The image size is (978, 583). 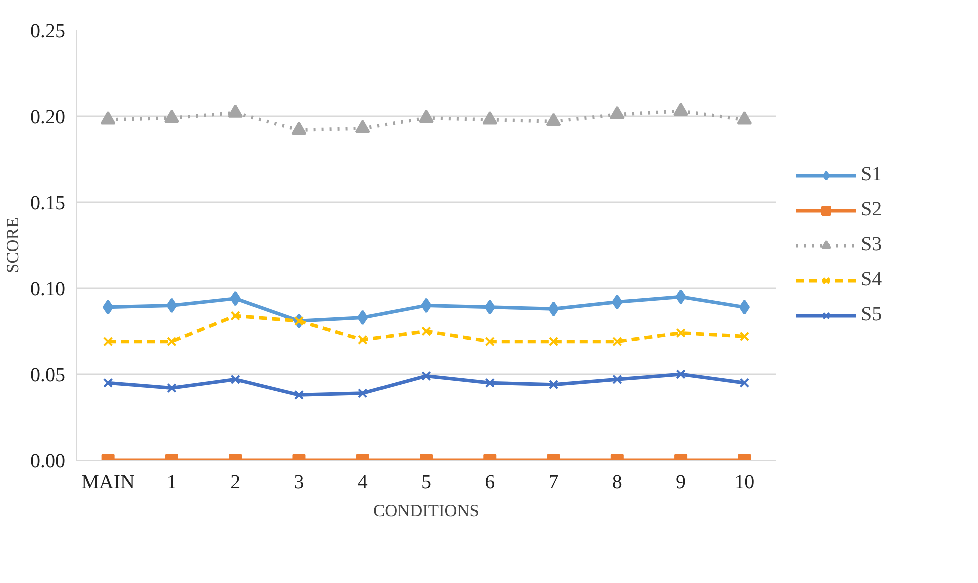 What do you see at coordinates (235, 483) in the screenshot?
I see `x-tick-label: 2` at bounding box center [235, 483].